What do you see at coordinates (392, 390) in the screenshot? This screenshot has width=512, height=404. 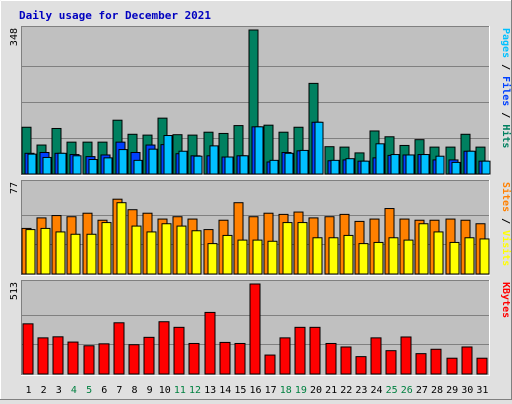 I see `day-label: 25` at bounding box center [392, 390].